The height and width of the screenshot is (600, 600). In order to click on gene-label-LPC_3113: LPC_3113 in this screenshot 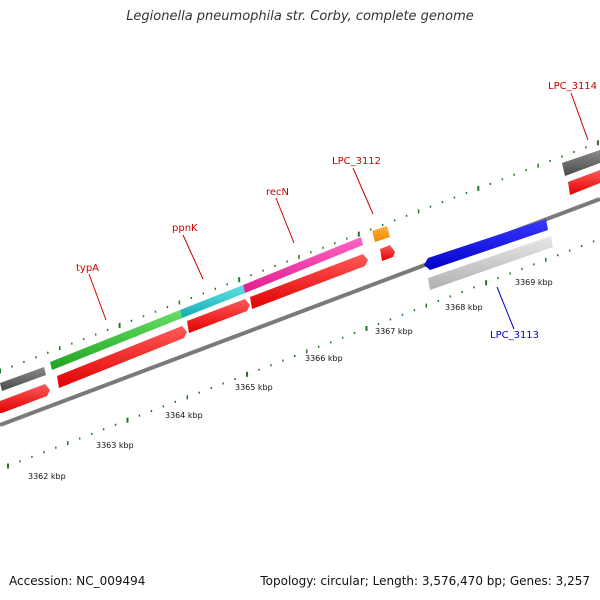, I will do `click(514, 335)`.